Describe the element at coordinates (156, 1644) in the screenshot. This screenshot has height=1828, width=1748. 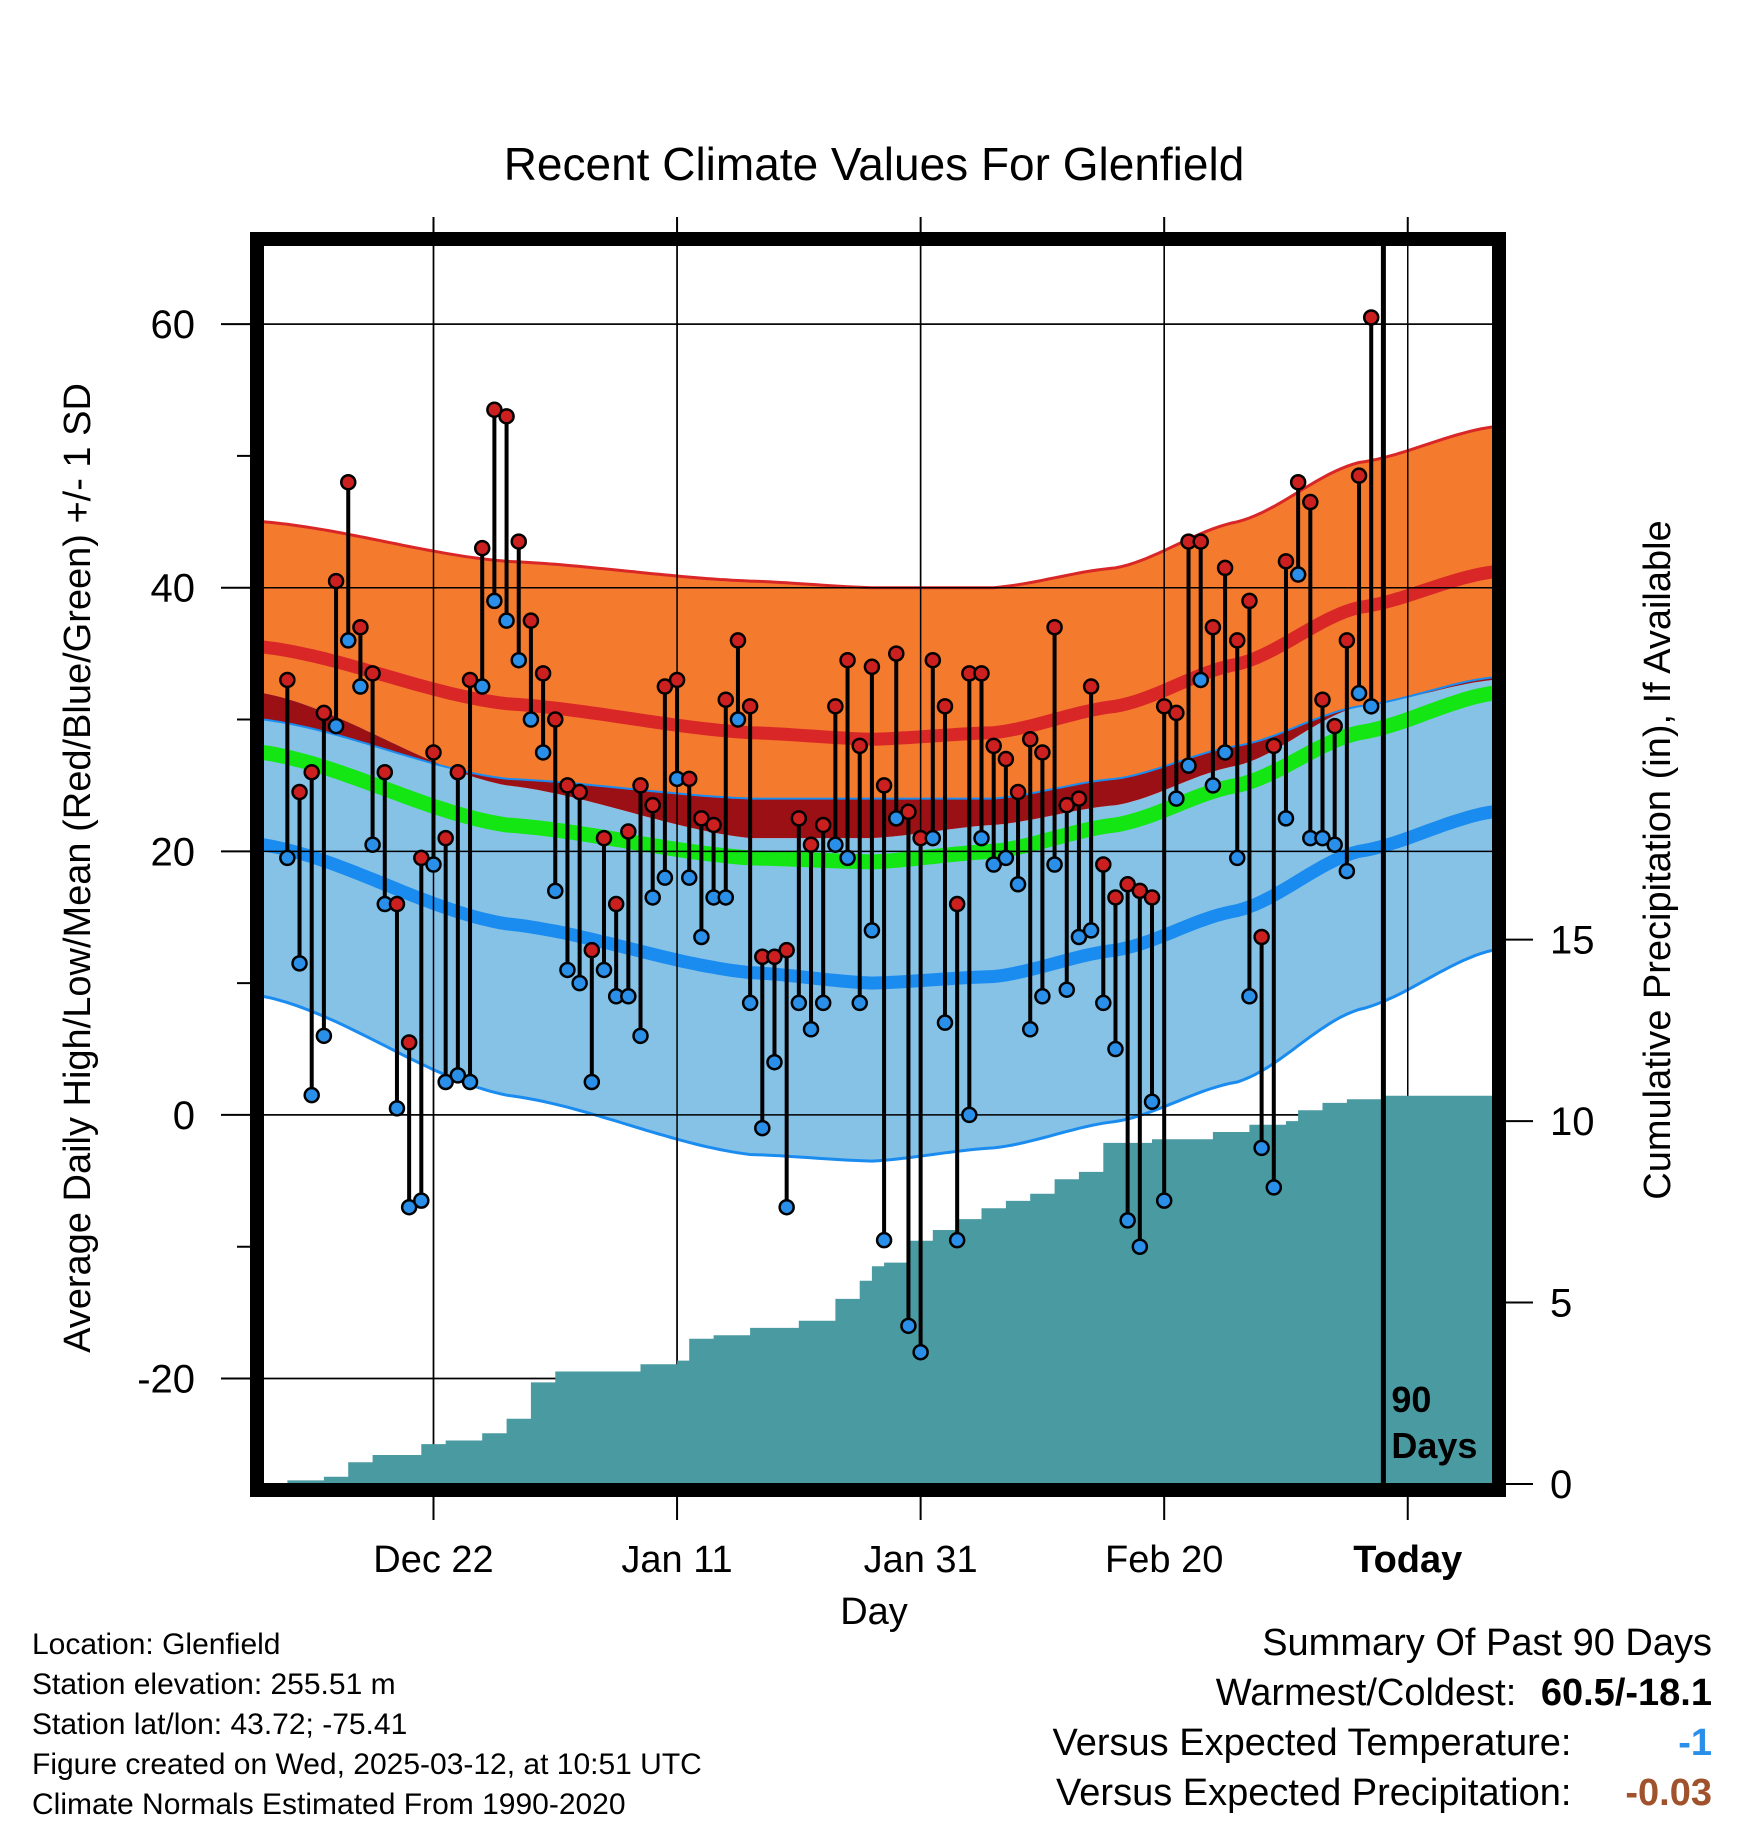
I see `footer-location: Location: Glenfield` at that location.